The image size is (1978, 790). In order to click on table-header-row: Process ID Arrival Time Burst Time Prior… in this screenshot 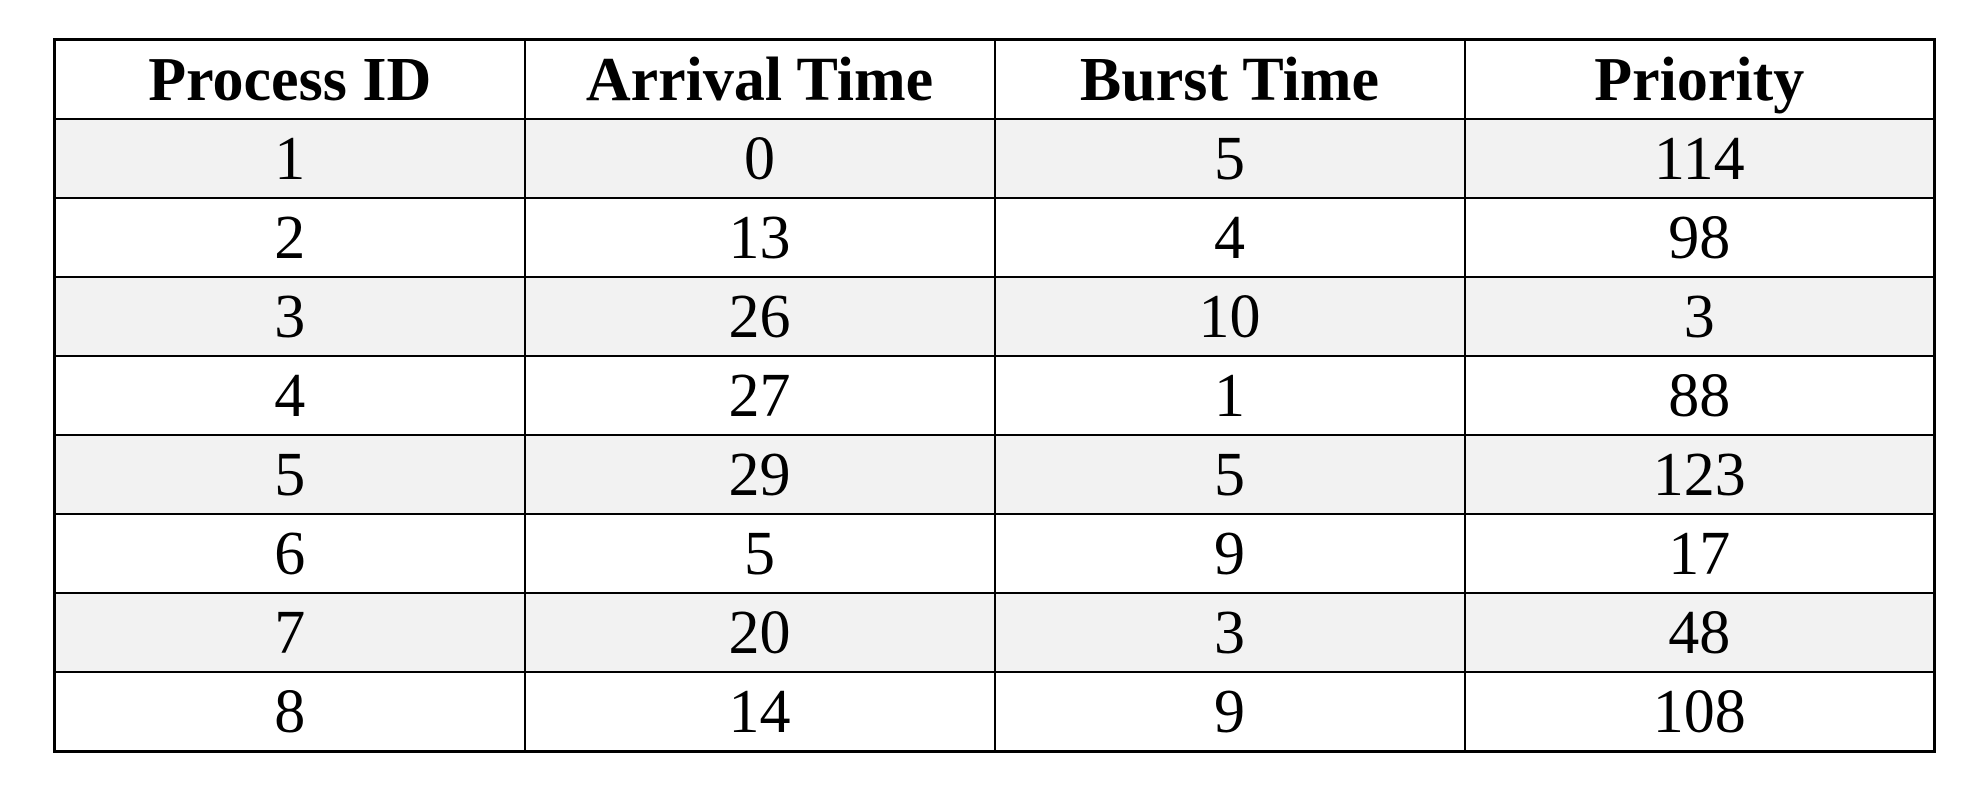, I will do `click(994, 79)`.